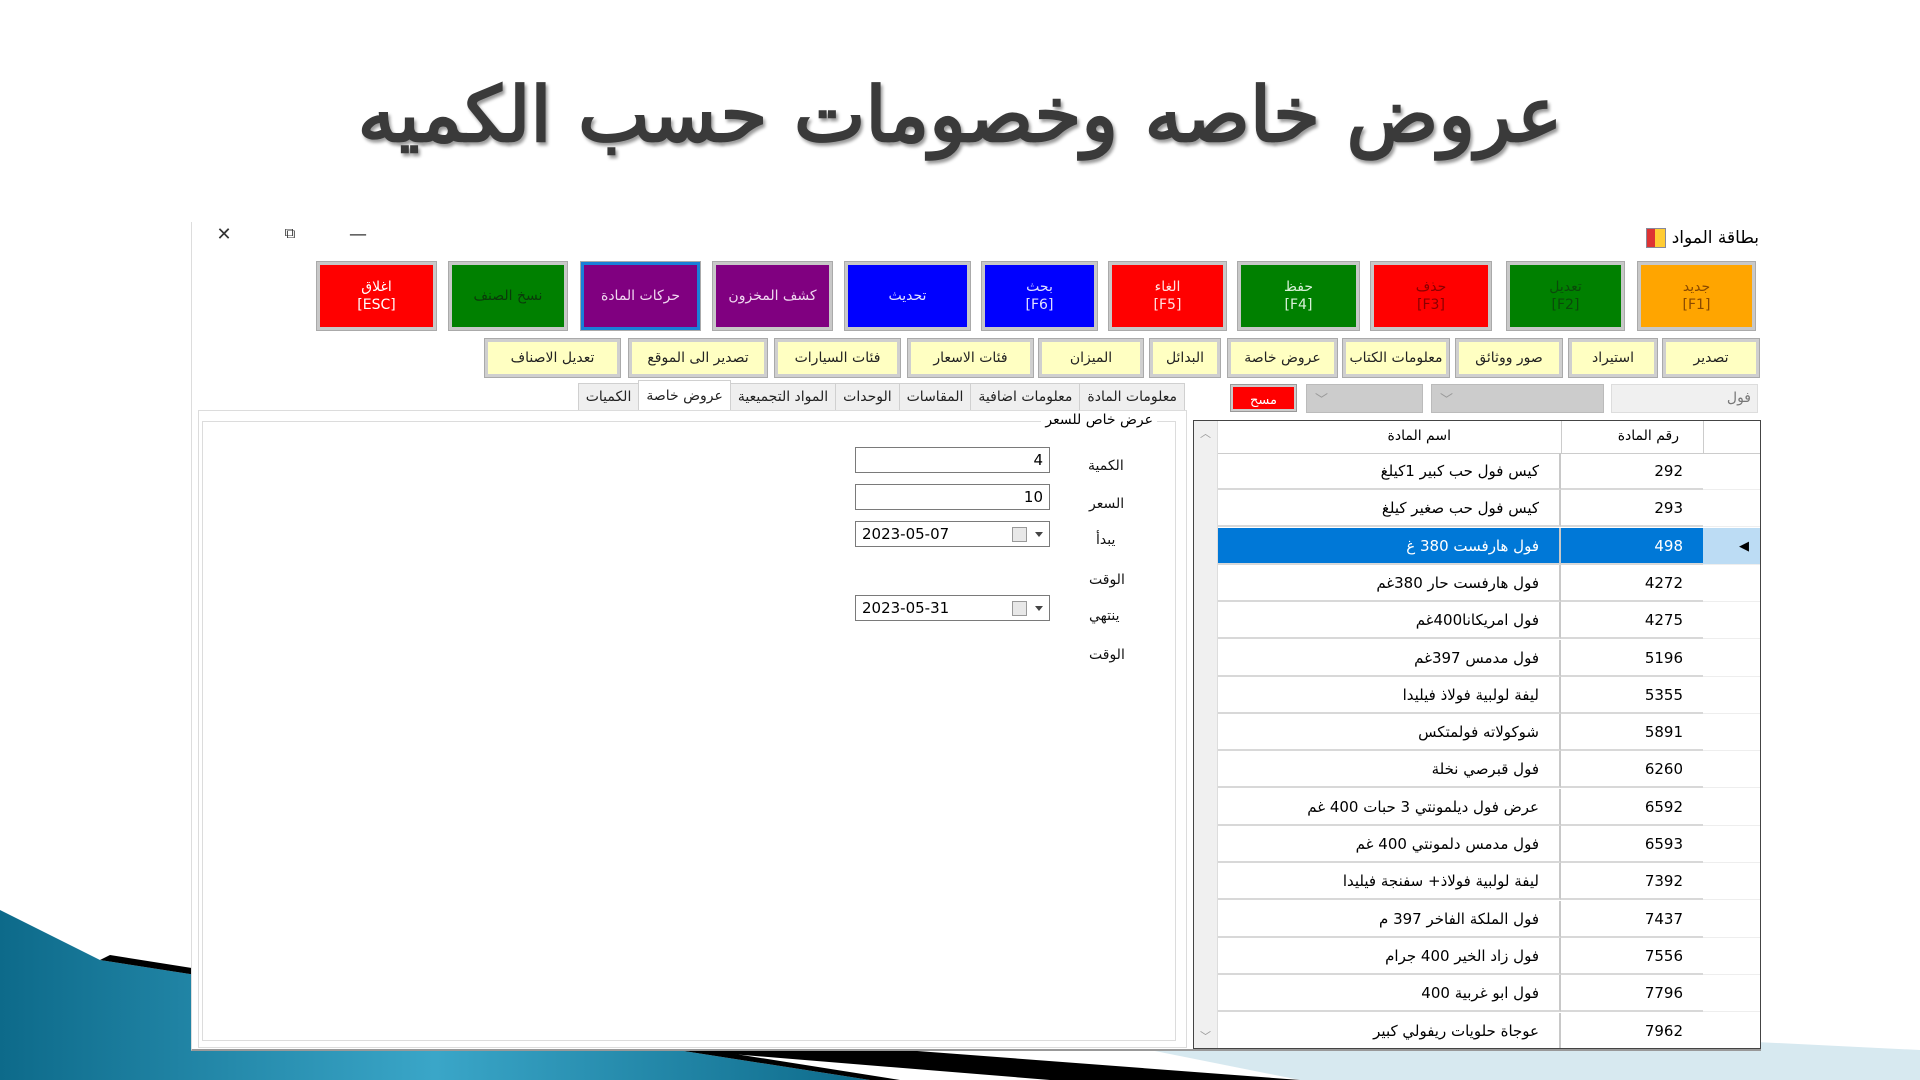 The image size is (1920, 1080). Describe the element at coordinates (1263, 398) in the screenshot. I see `clear-filter-button: مسح` at that location.